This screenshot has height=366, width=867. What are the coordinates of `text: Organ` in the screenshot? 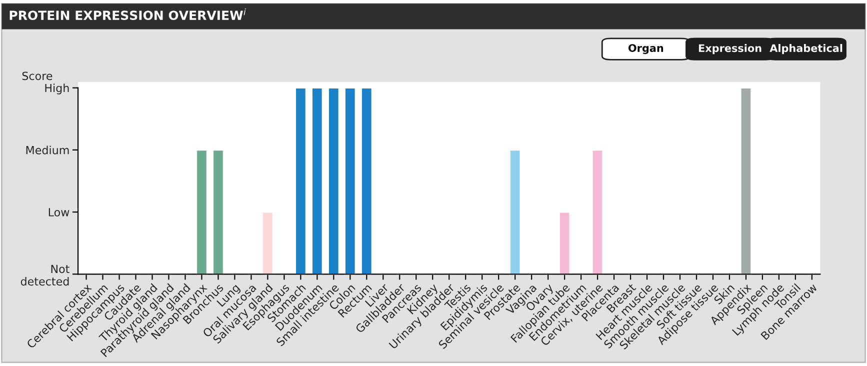 It's located at (646, 49).